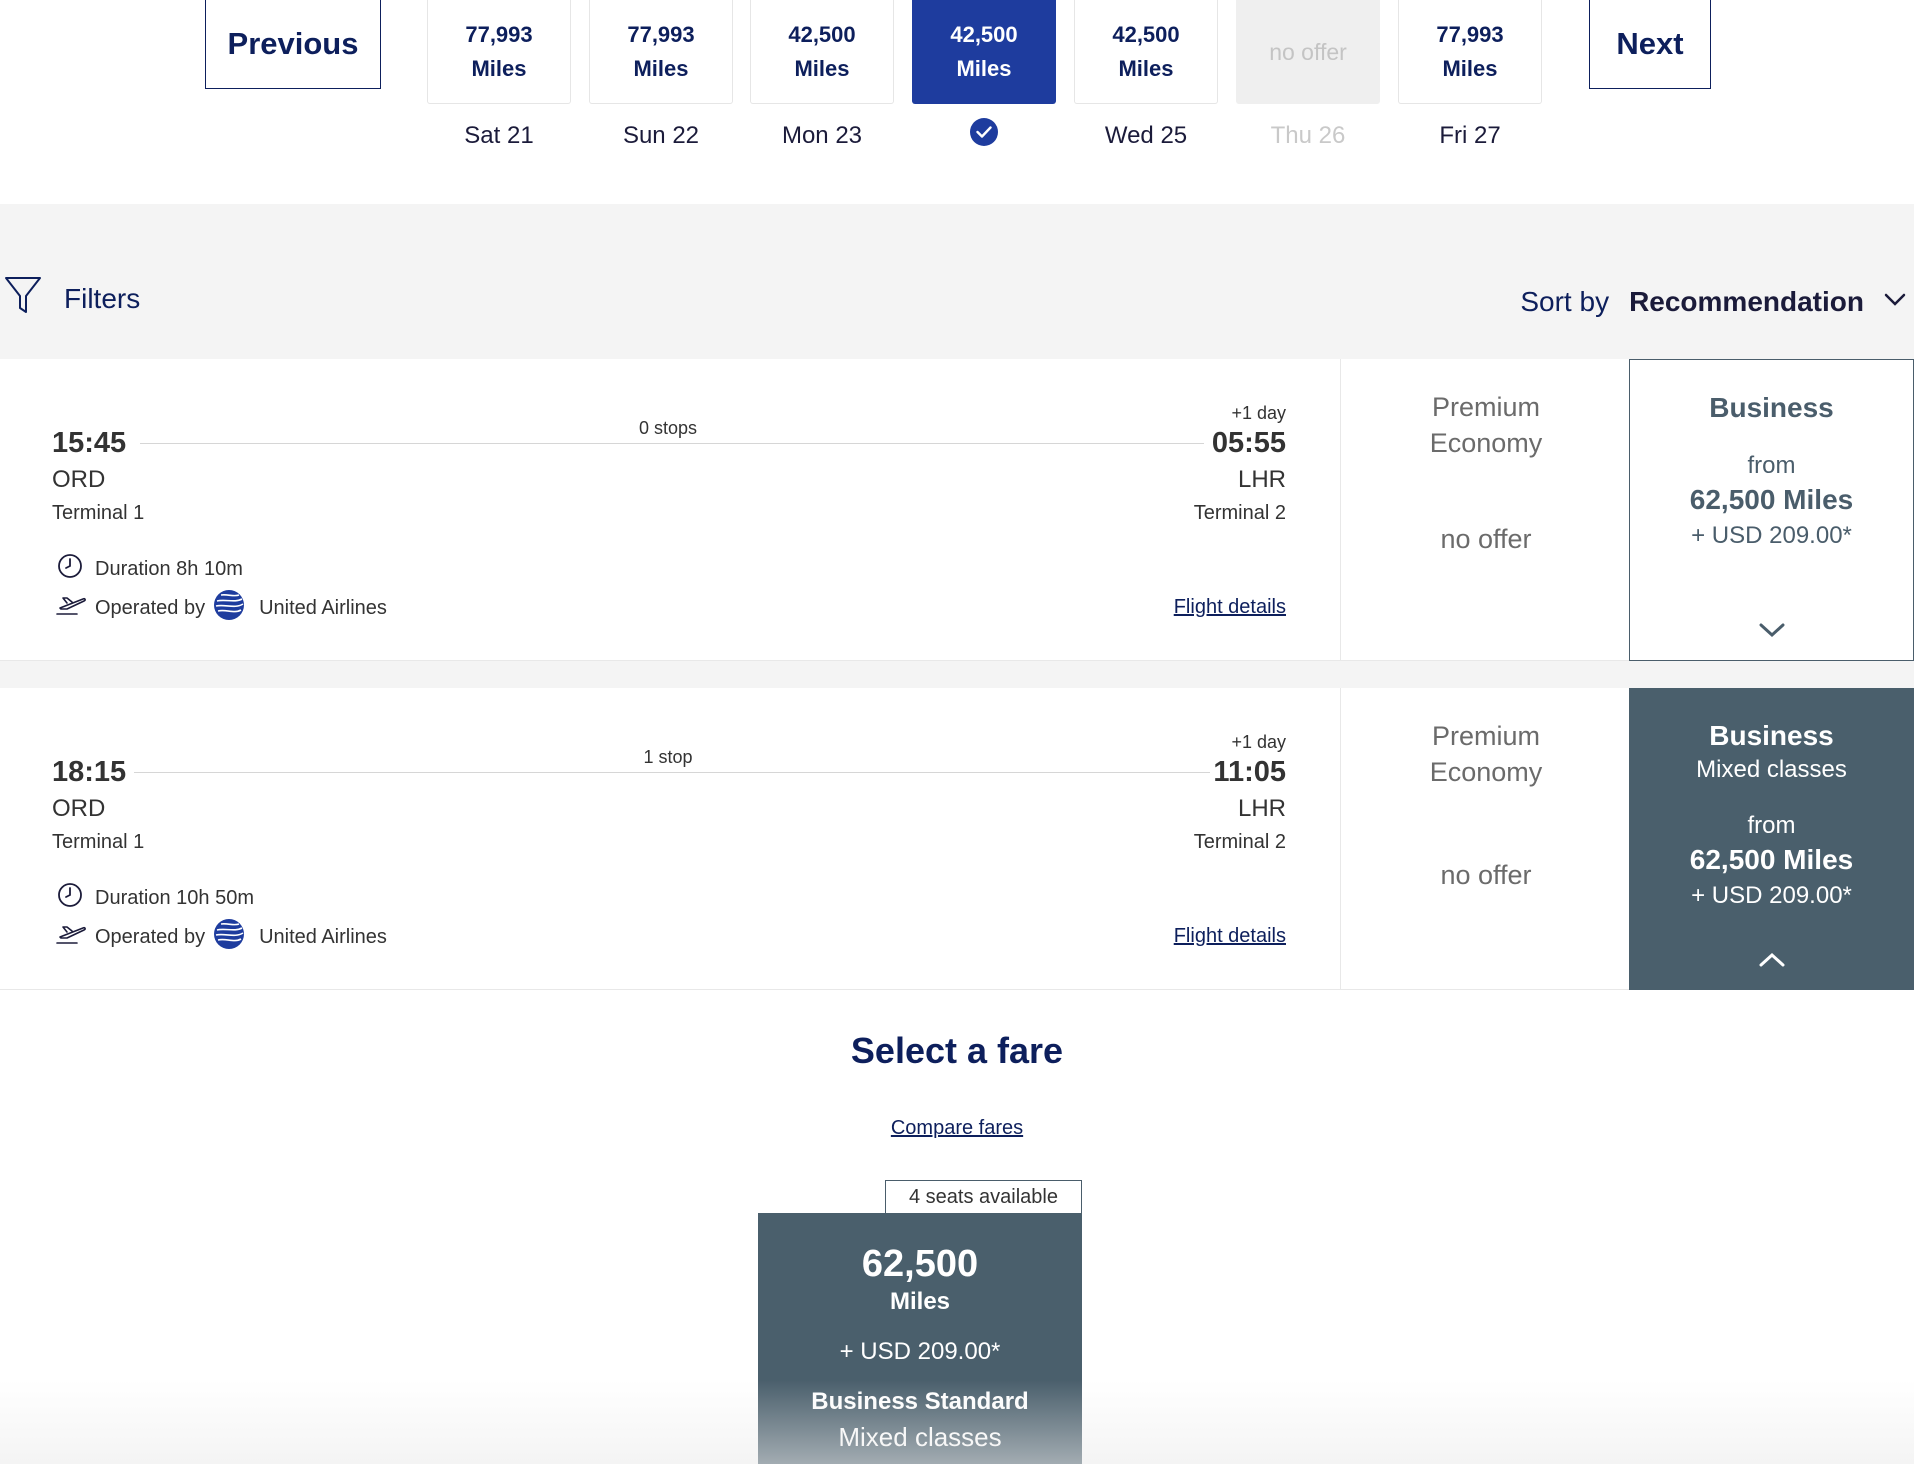  Describe the element at coordinates (1771, 769) in the screenshot. I see `business-subtitle: Mixed classes` at that location.